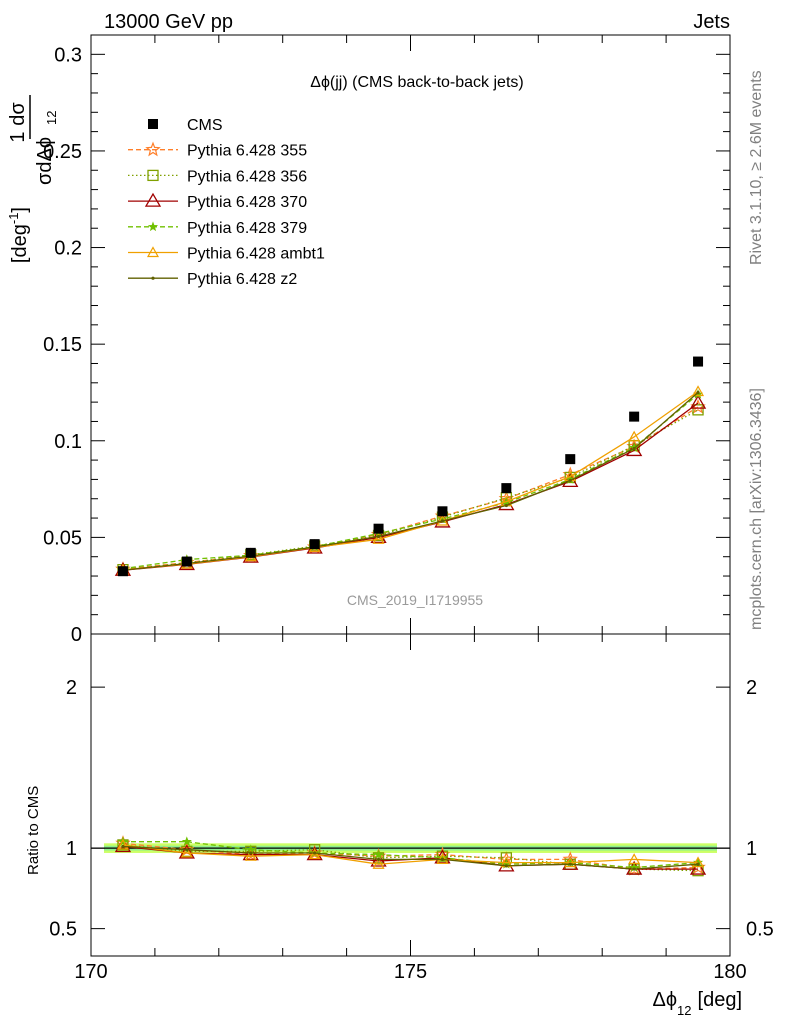 Image resolution: width=786 pixels, height=1024 pixels. I want to click on legend-label: CMS, so click(205, 125).